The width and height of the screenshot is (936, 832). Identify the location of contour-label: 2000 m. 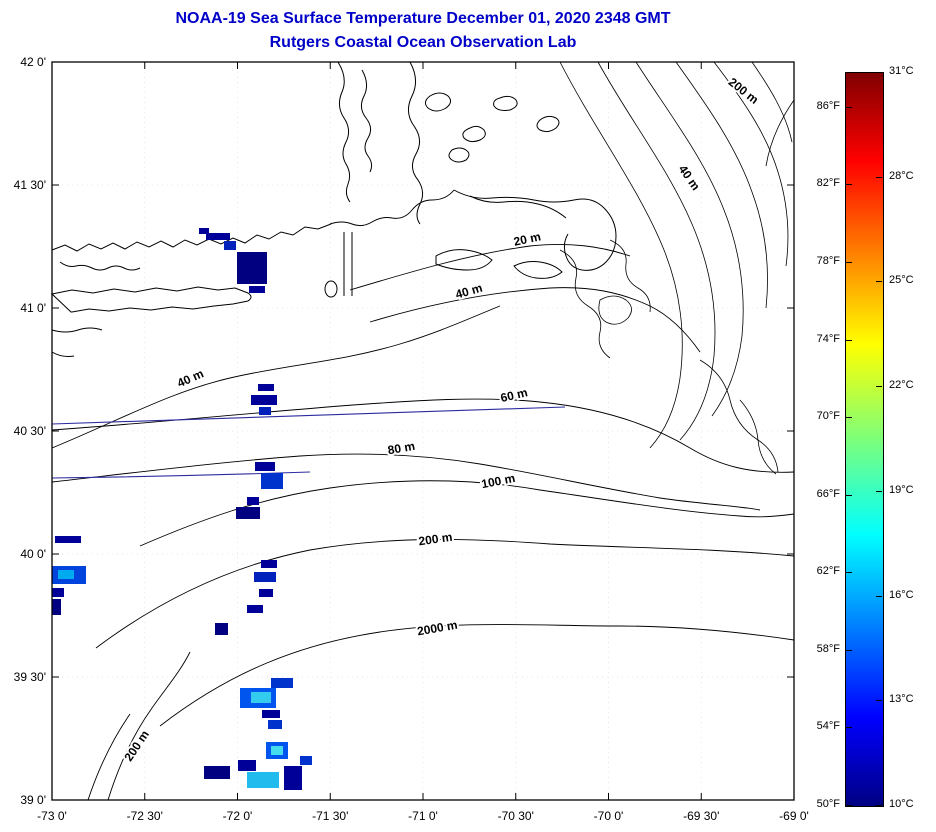
(437, 628).